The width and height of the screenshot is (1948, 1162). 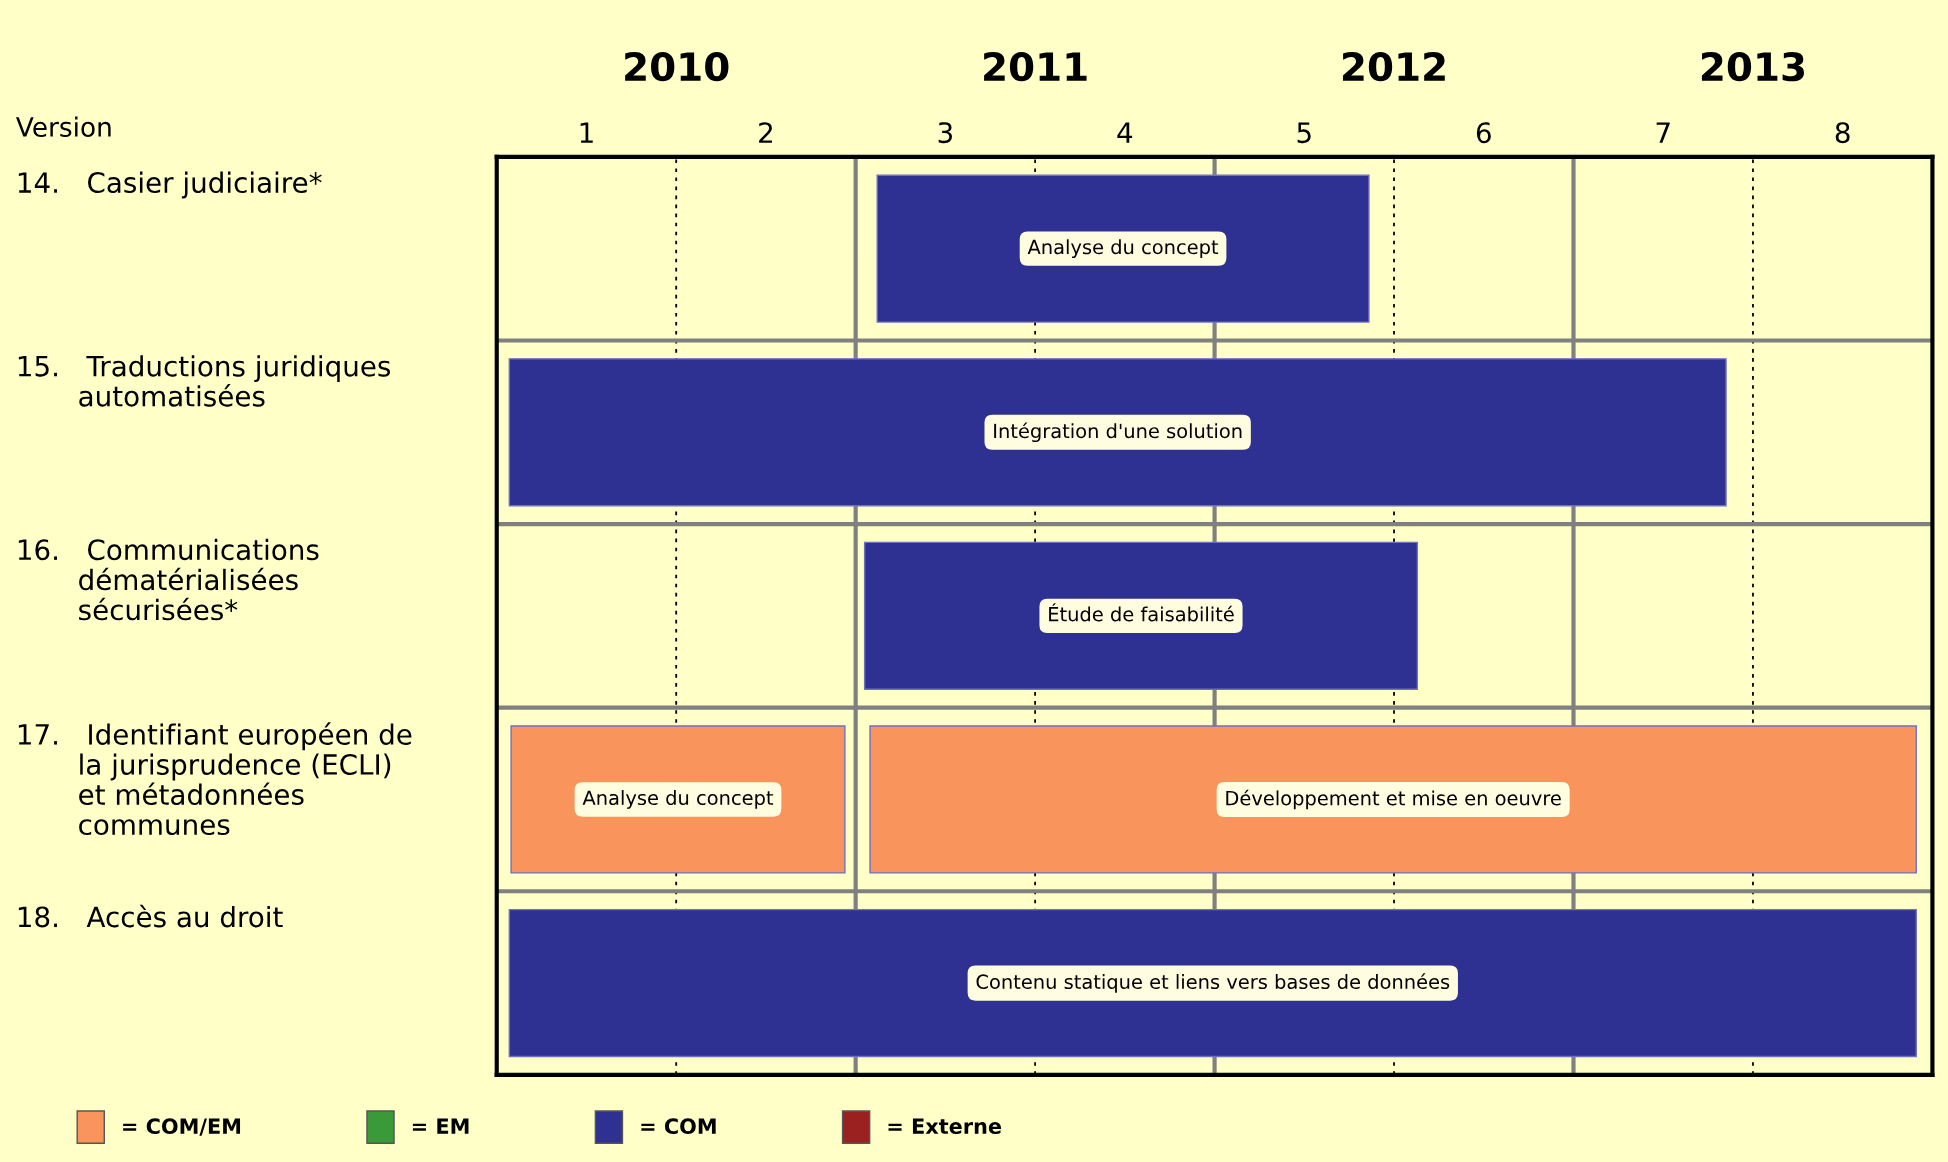 What do you see at coordinates (765, 132) in the screenshot?
I see `x-tick-label: 2` at bounding box center [765, 132].